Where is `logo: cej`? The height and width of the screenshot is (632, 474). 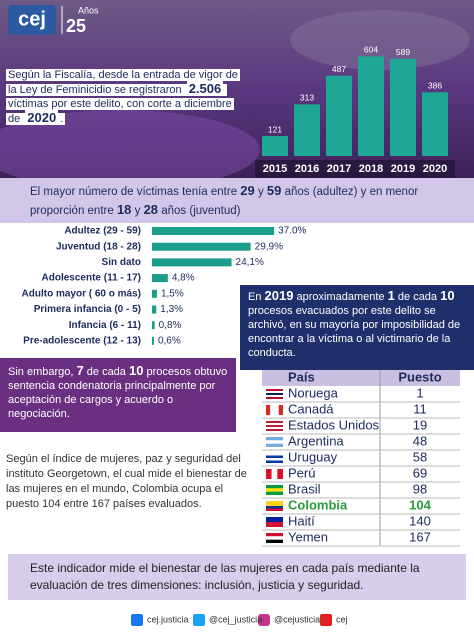
logo: cej is located at coordinates (32, 19).